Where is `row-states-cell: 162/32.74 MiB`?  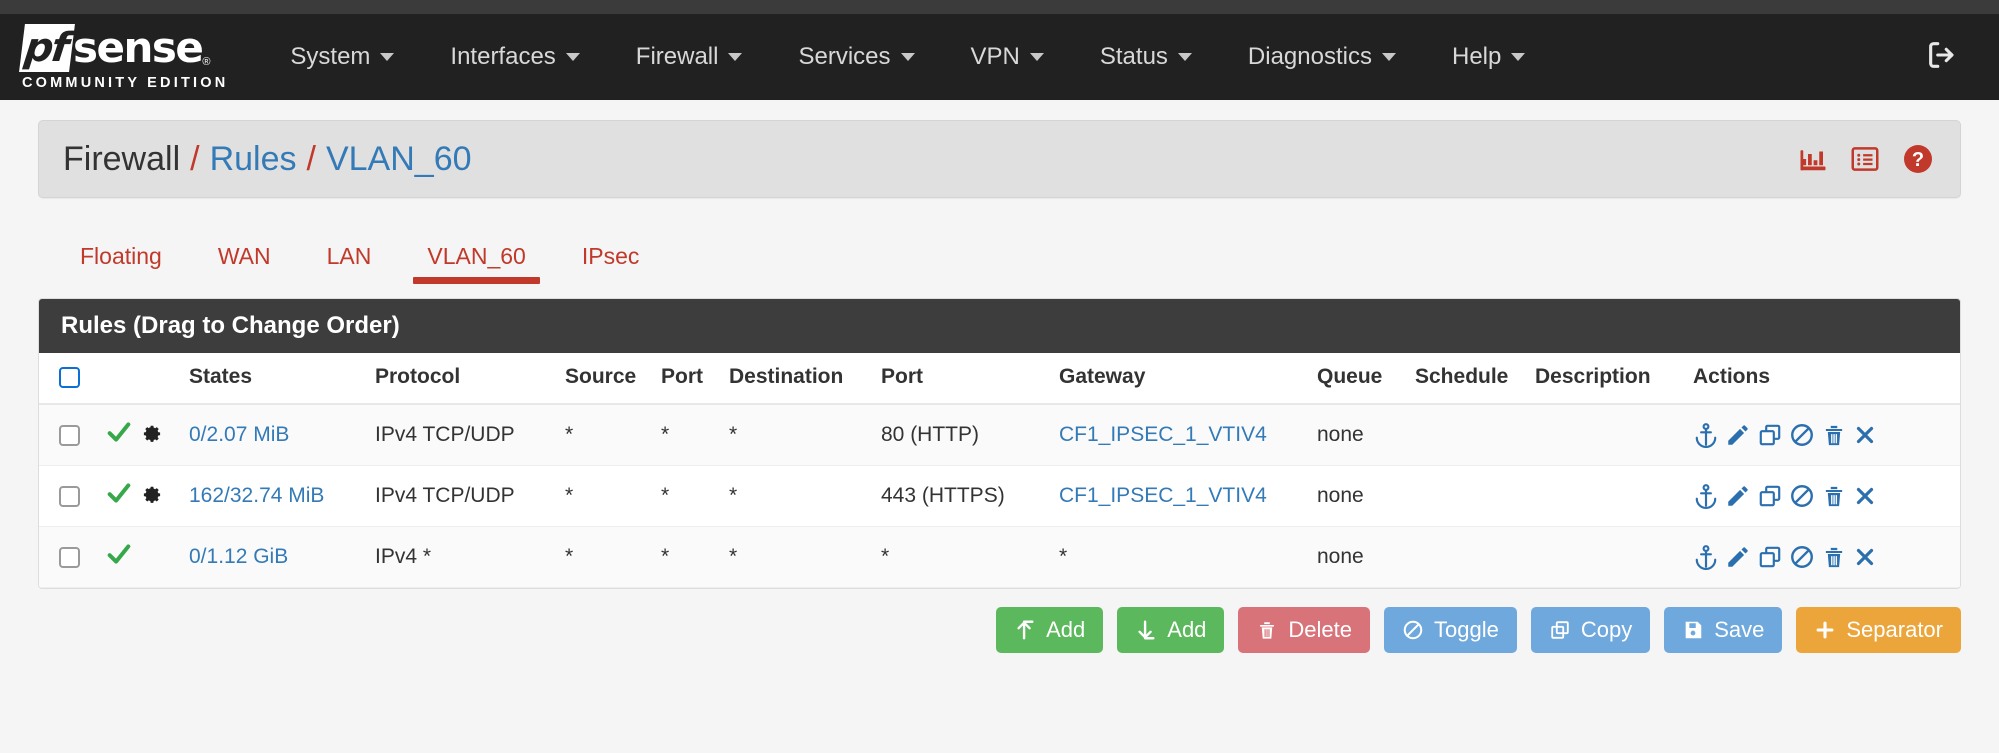
row-states-cell: 162/32.74 MiB is located at coordinates (274, 496).